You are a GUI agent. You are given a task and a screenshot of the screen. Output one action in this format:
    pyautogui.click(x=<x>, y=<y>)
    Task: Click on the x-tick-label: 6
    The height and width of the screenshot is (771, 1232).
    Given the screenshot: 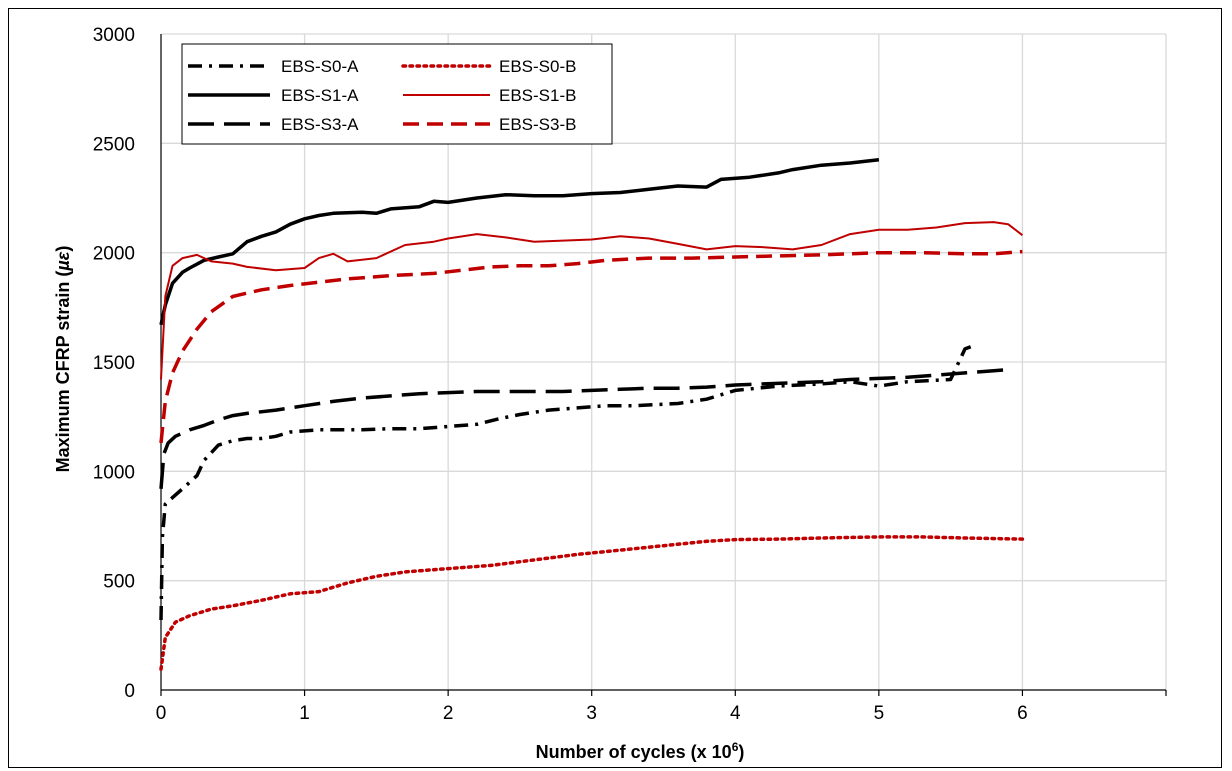 What is the action you would take?
    pyautogui.click(x=1022, y=713)
    